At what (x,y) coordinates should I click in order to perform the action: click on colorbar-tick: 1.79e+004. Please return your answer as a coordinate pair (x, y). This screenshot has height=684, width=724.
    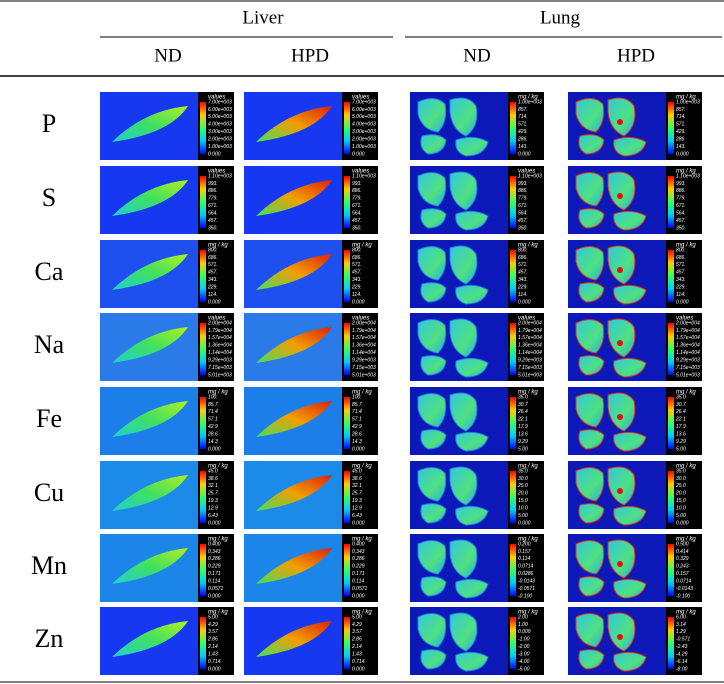
    Looking at the image, I should click on (688, 331).